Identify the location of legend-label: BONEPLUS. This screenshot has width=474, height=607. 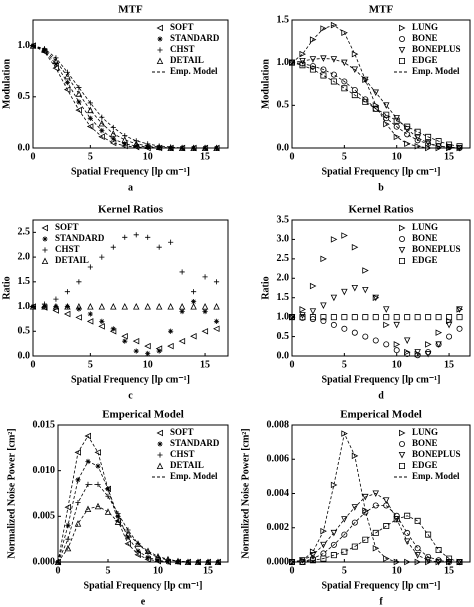
(436, 454).